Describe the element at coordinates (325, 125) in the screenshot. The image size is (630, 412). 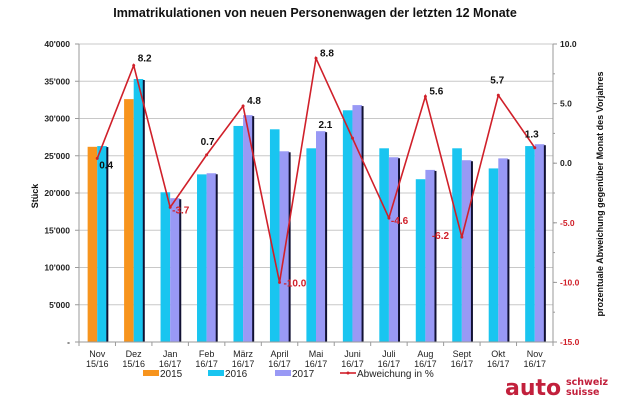
I see `data-label: 2.1` at that location.